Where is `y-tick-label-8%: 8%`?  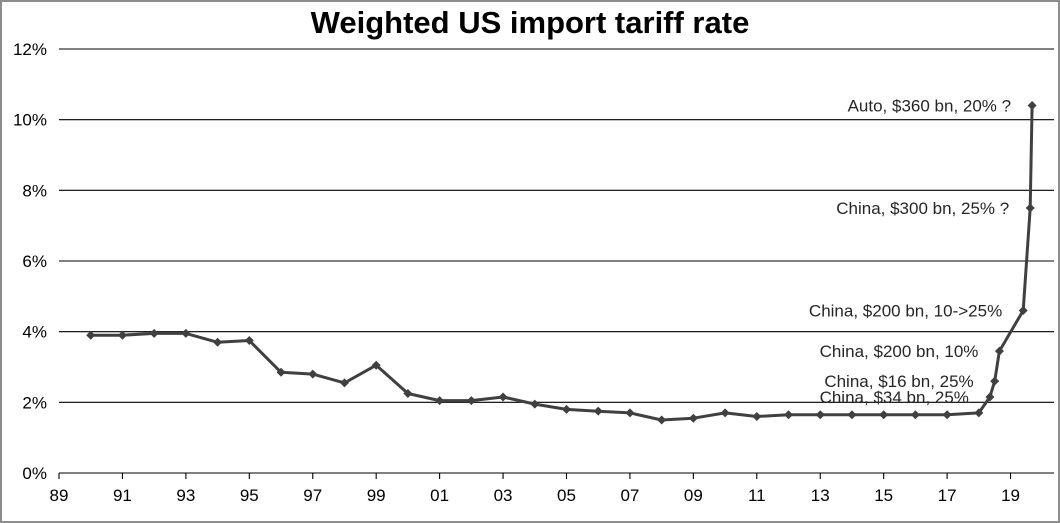
y-tick-label-8%: 8% is located at coordinates (34, 190).